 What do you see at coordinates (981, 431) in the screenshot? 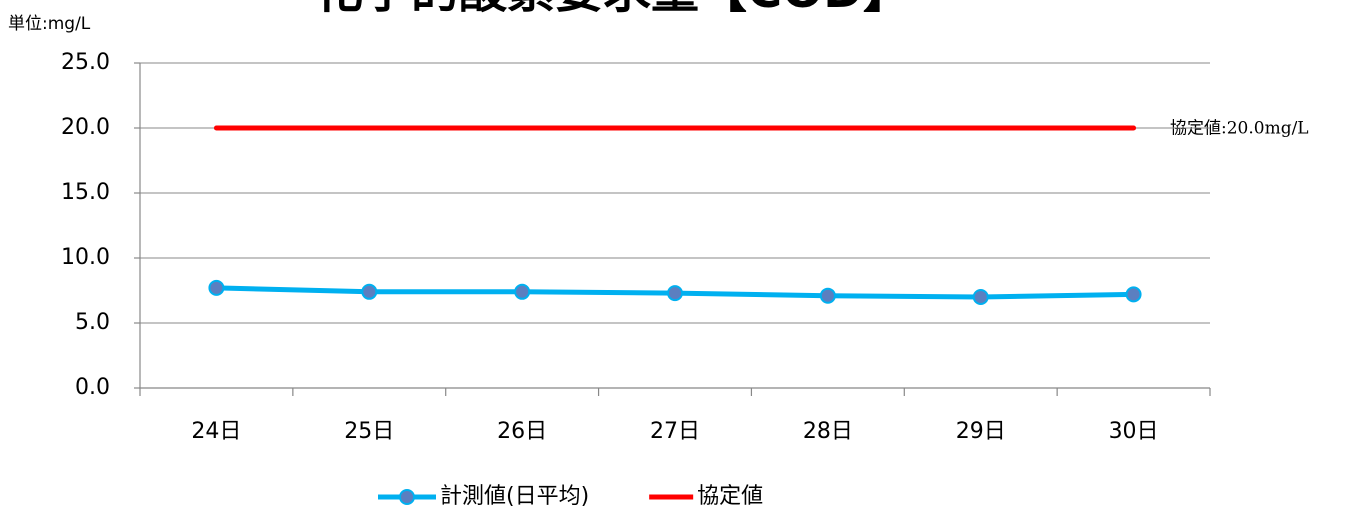
I see `x-tick-label: 29日` at bounding box center [981, 431].